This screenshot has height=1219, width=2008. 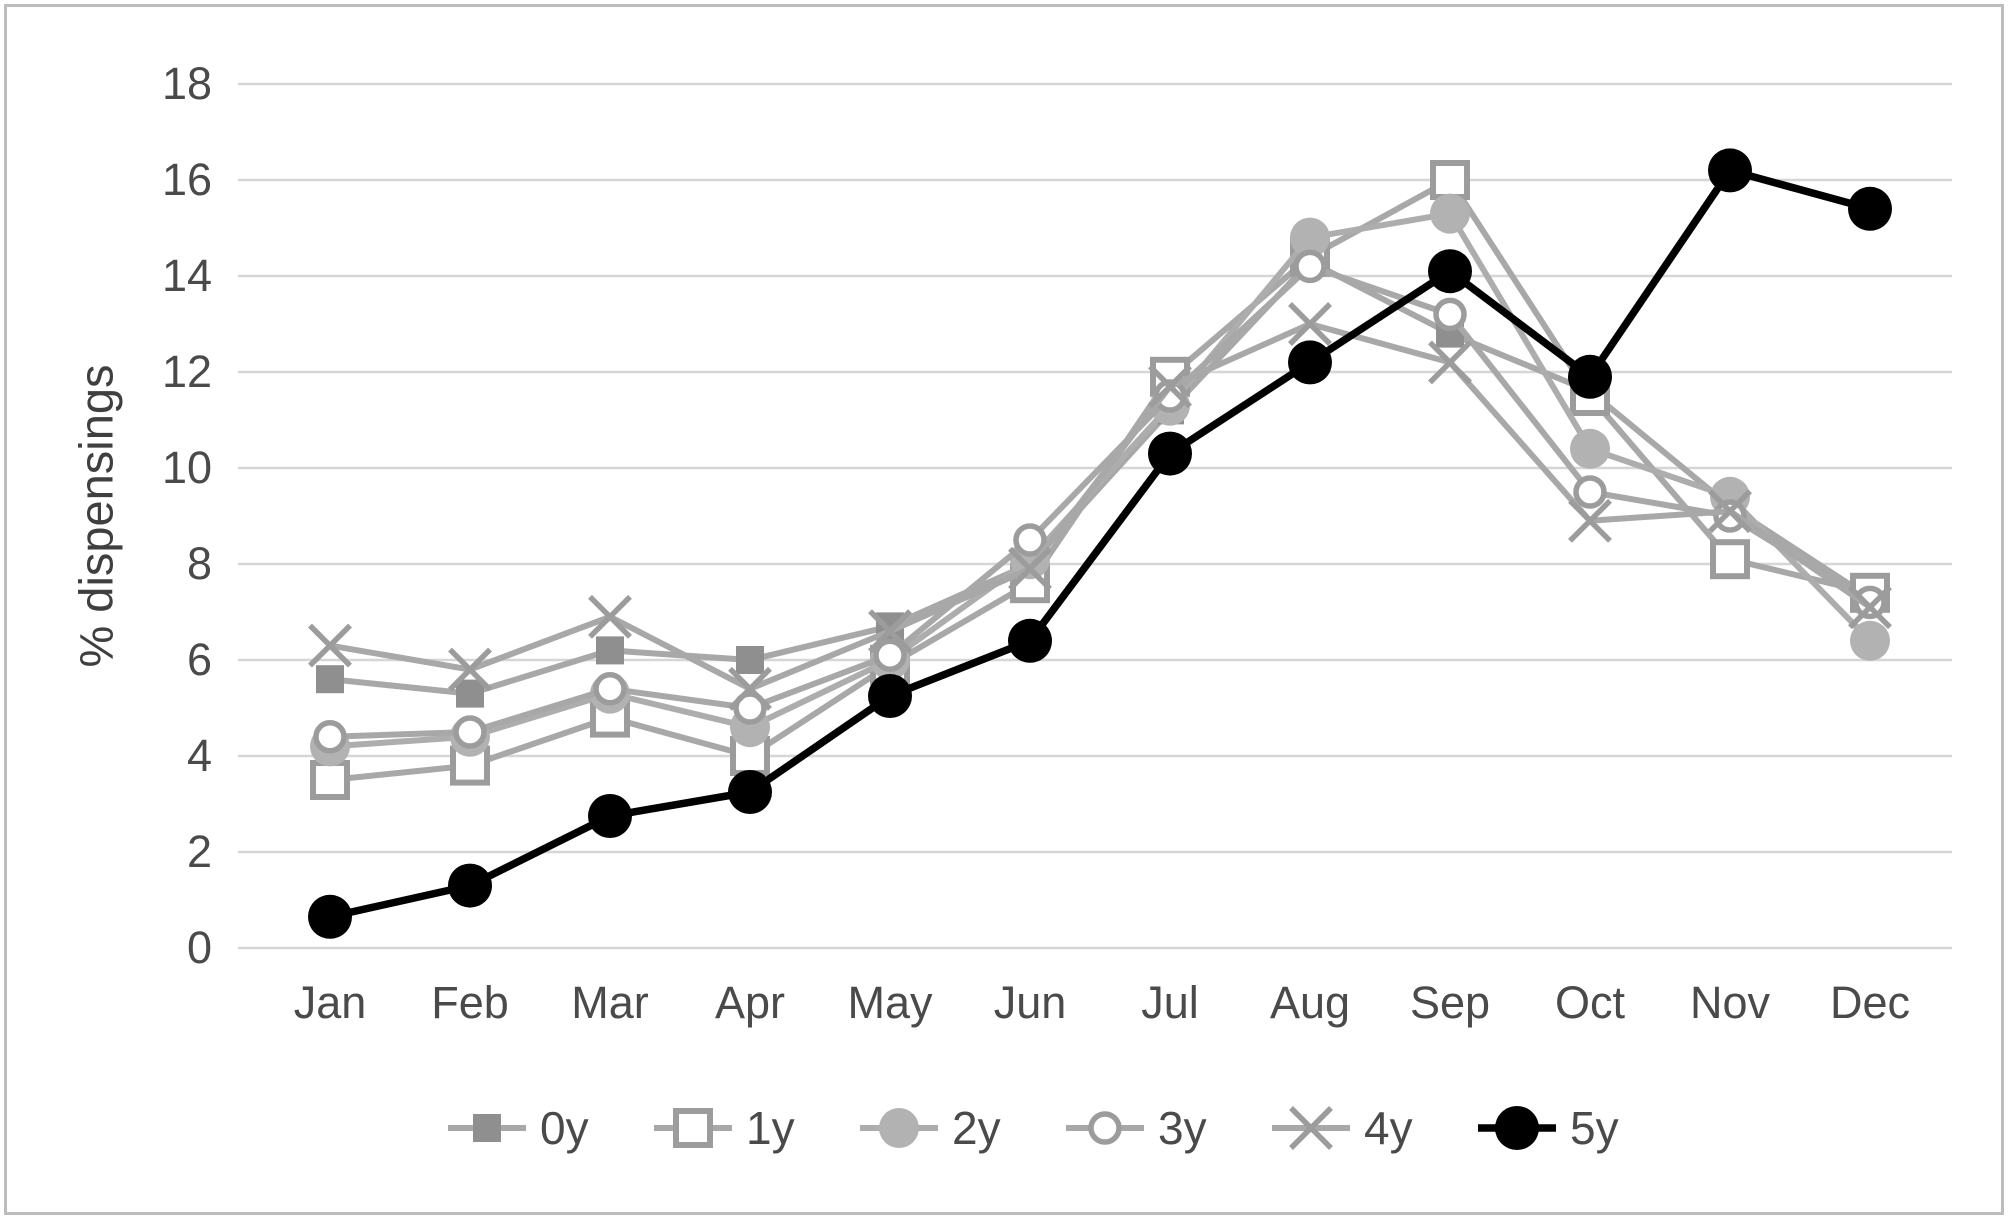 I want to click on y-tick-label: 4, so click(x=199, y=755).